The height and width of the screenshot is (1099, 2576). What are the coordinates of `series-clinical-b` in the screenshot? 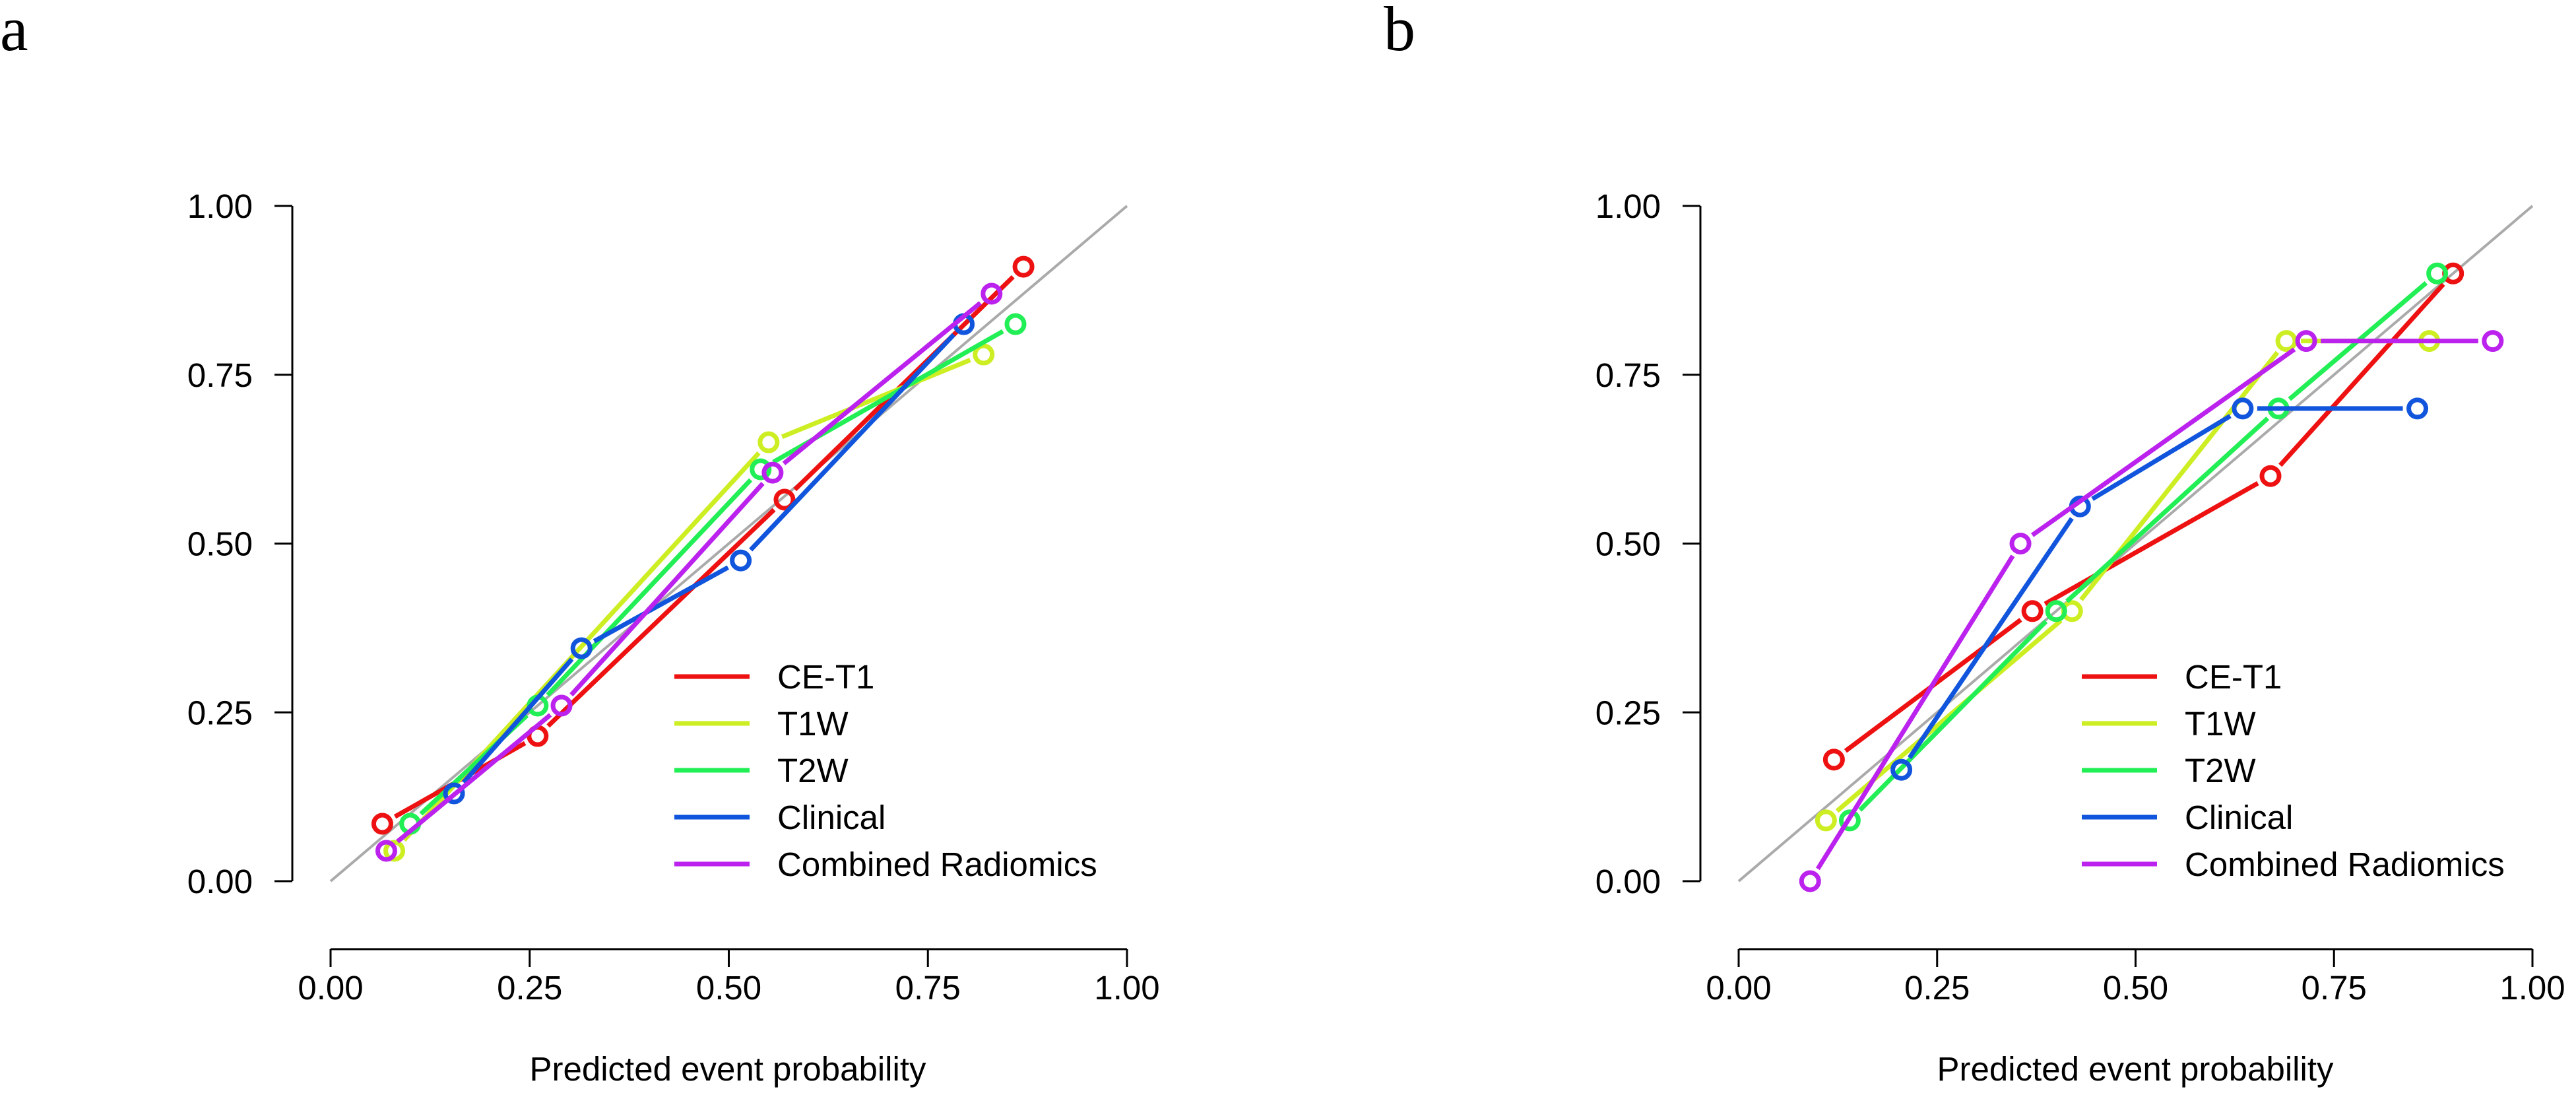 It's located at (2159, 589).